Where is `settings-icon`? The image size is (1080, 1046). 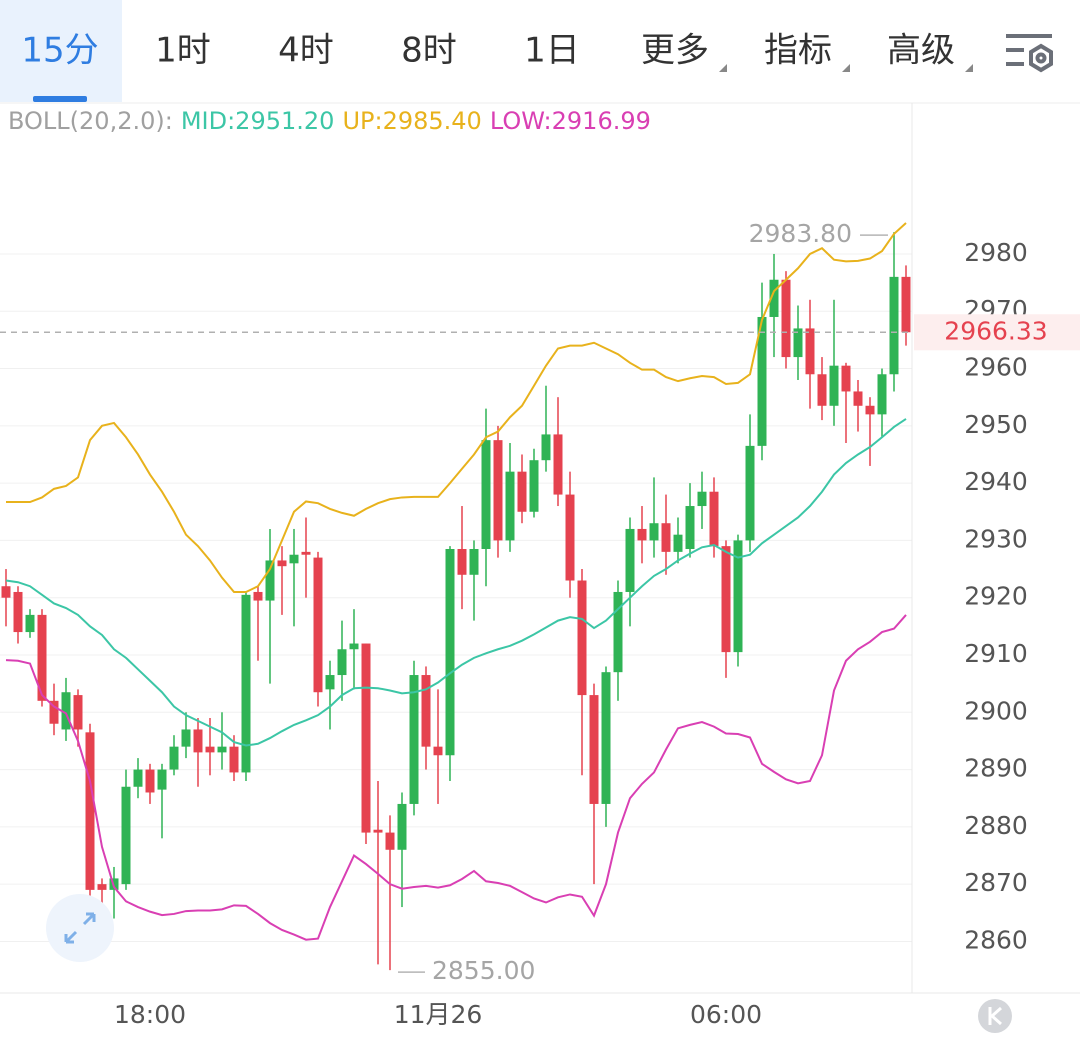 settings-icon is located at coordinates (1029, 53).